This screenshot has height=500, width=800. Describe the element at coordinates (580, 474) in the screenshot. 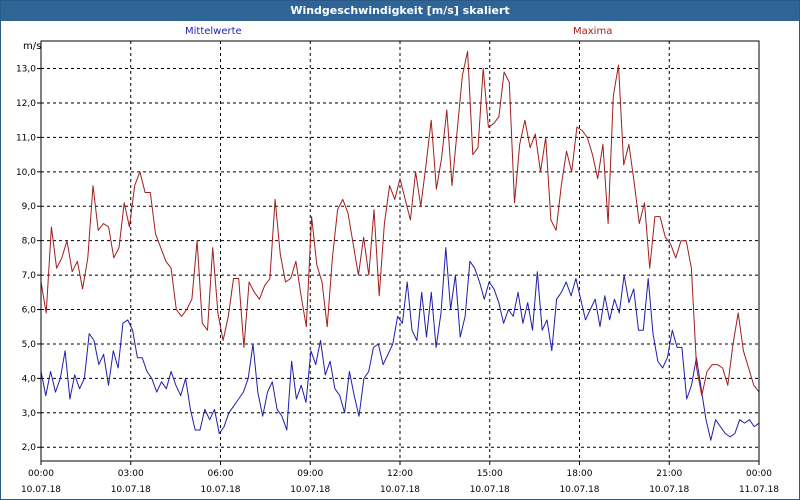

I see `x-tick-time-label: 18:00` at that location.